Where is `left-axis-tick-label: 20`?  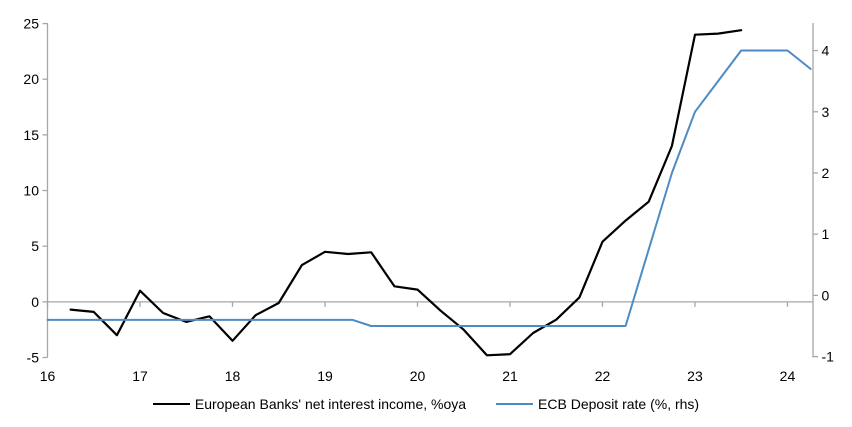 left-axis-tick-label: 20 is located at coordinates (31, 79).